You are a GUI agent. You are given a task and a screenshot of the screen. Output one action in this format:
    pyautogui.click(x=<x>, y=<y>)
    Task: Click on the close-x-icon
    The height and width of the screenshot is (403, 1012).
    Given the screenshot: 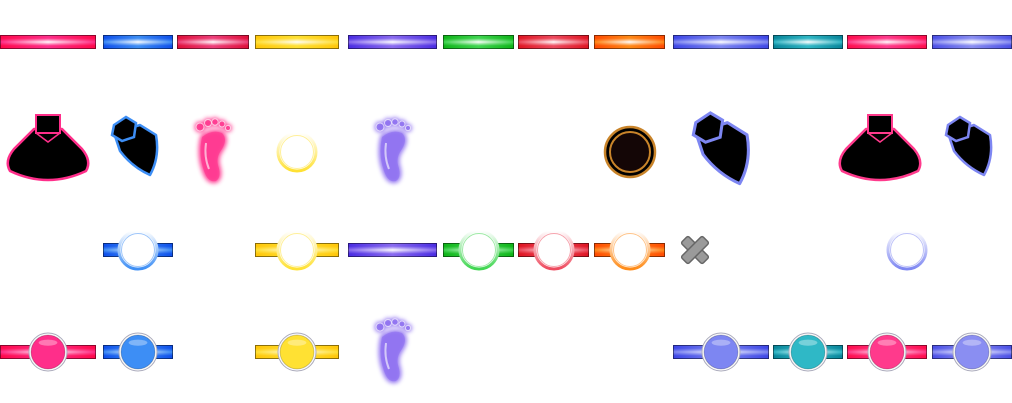 What is the action you would take?
    pyautogui.click(x=695, y=250)
    